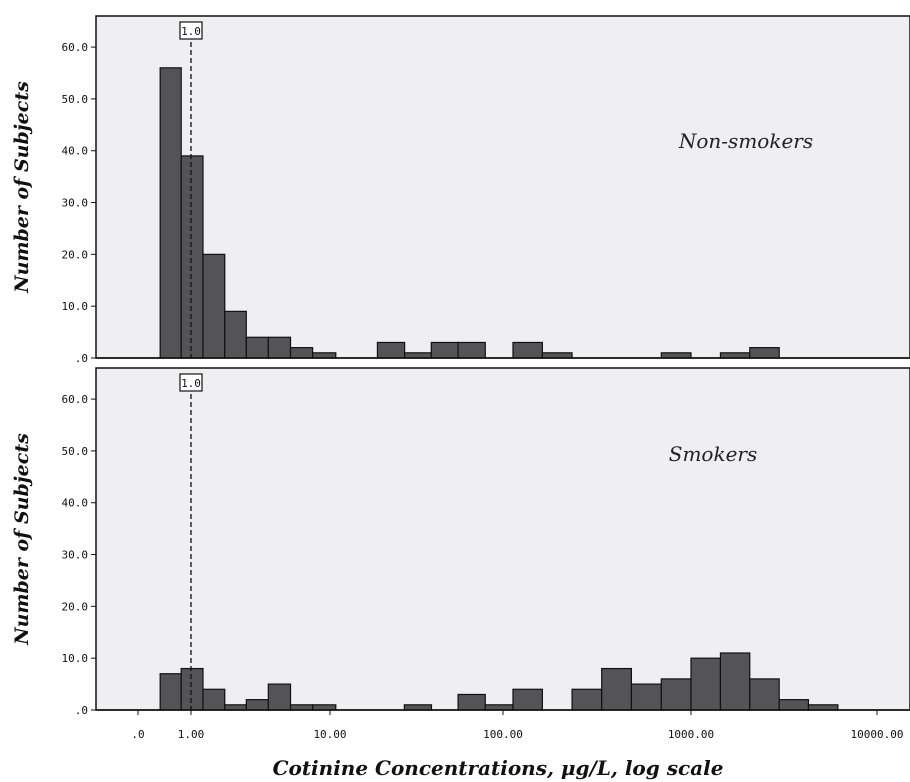 This screenshot has height=782, width=910. I want to click on x-tick-label: .0, so click(137, 734).